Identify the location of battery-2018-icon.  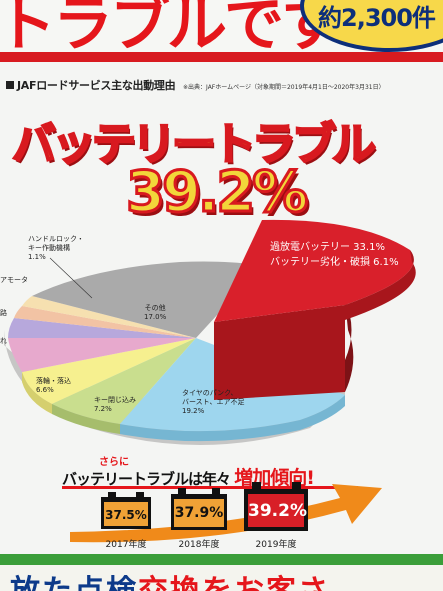
(199, 509).